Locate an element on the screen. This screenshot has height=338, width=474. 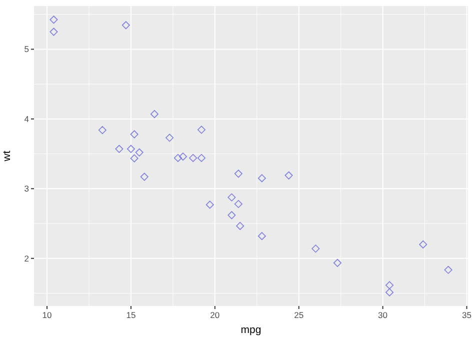
y-tick-label: 5 is located at coordinates (27, 49).